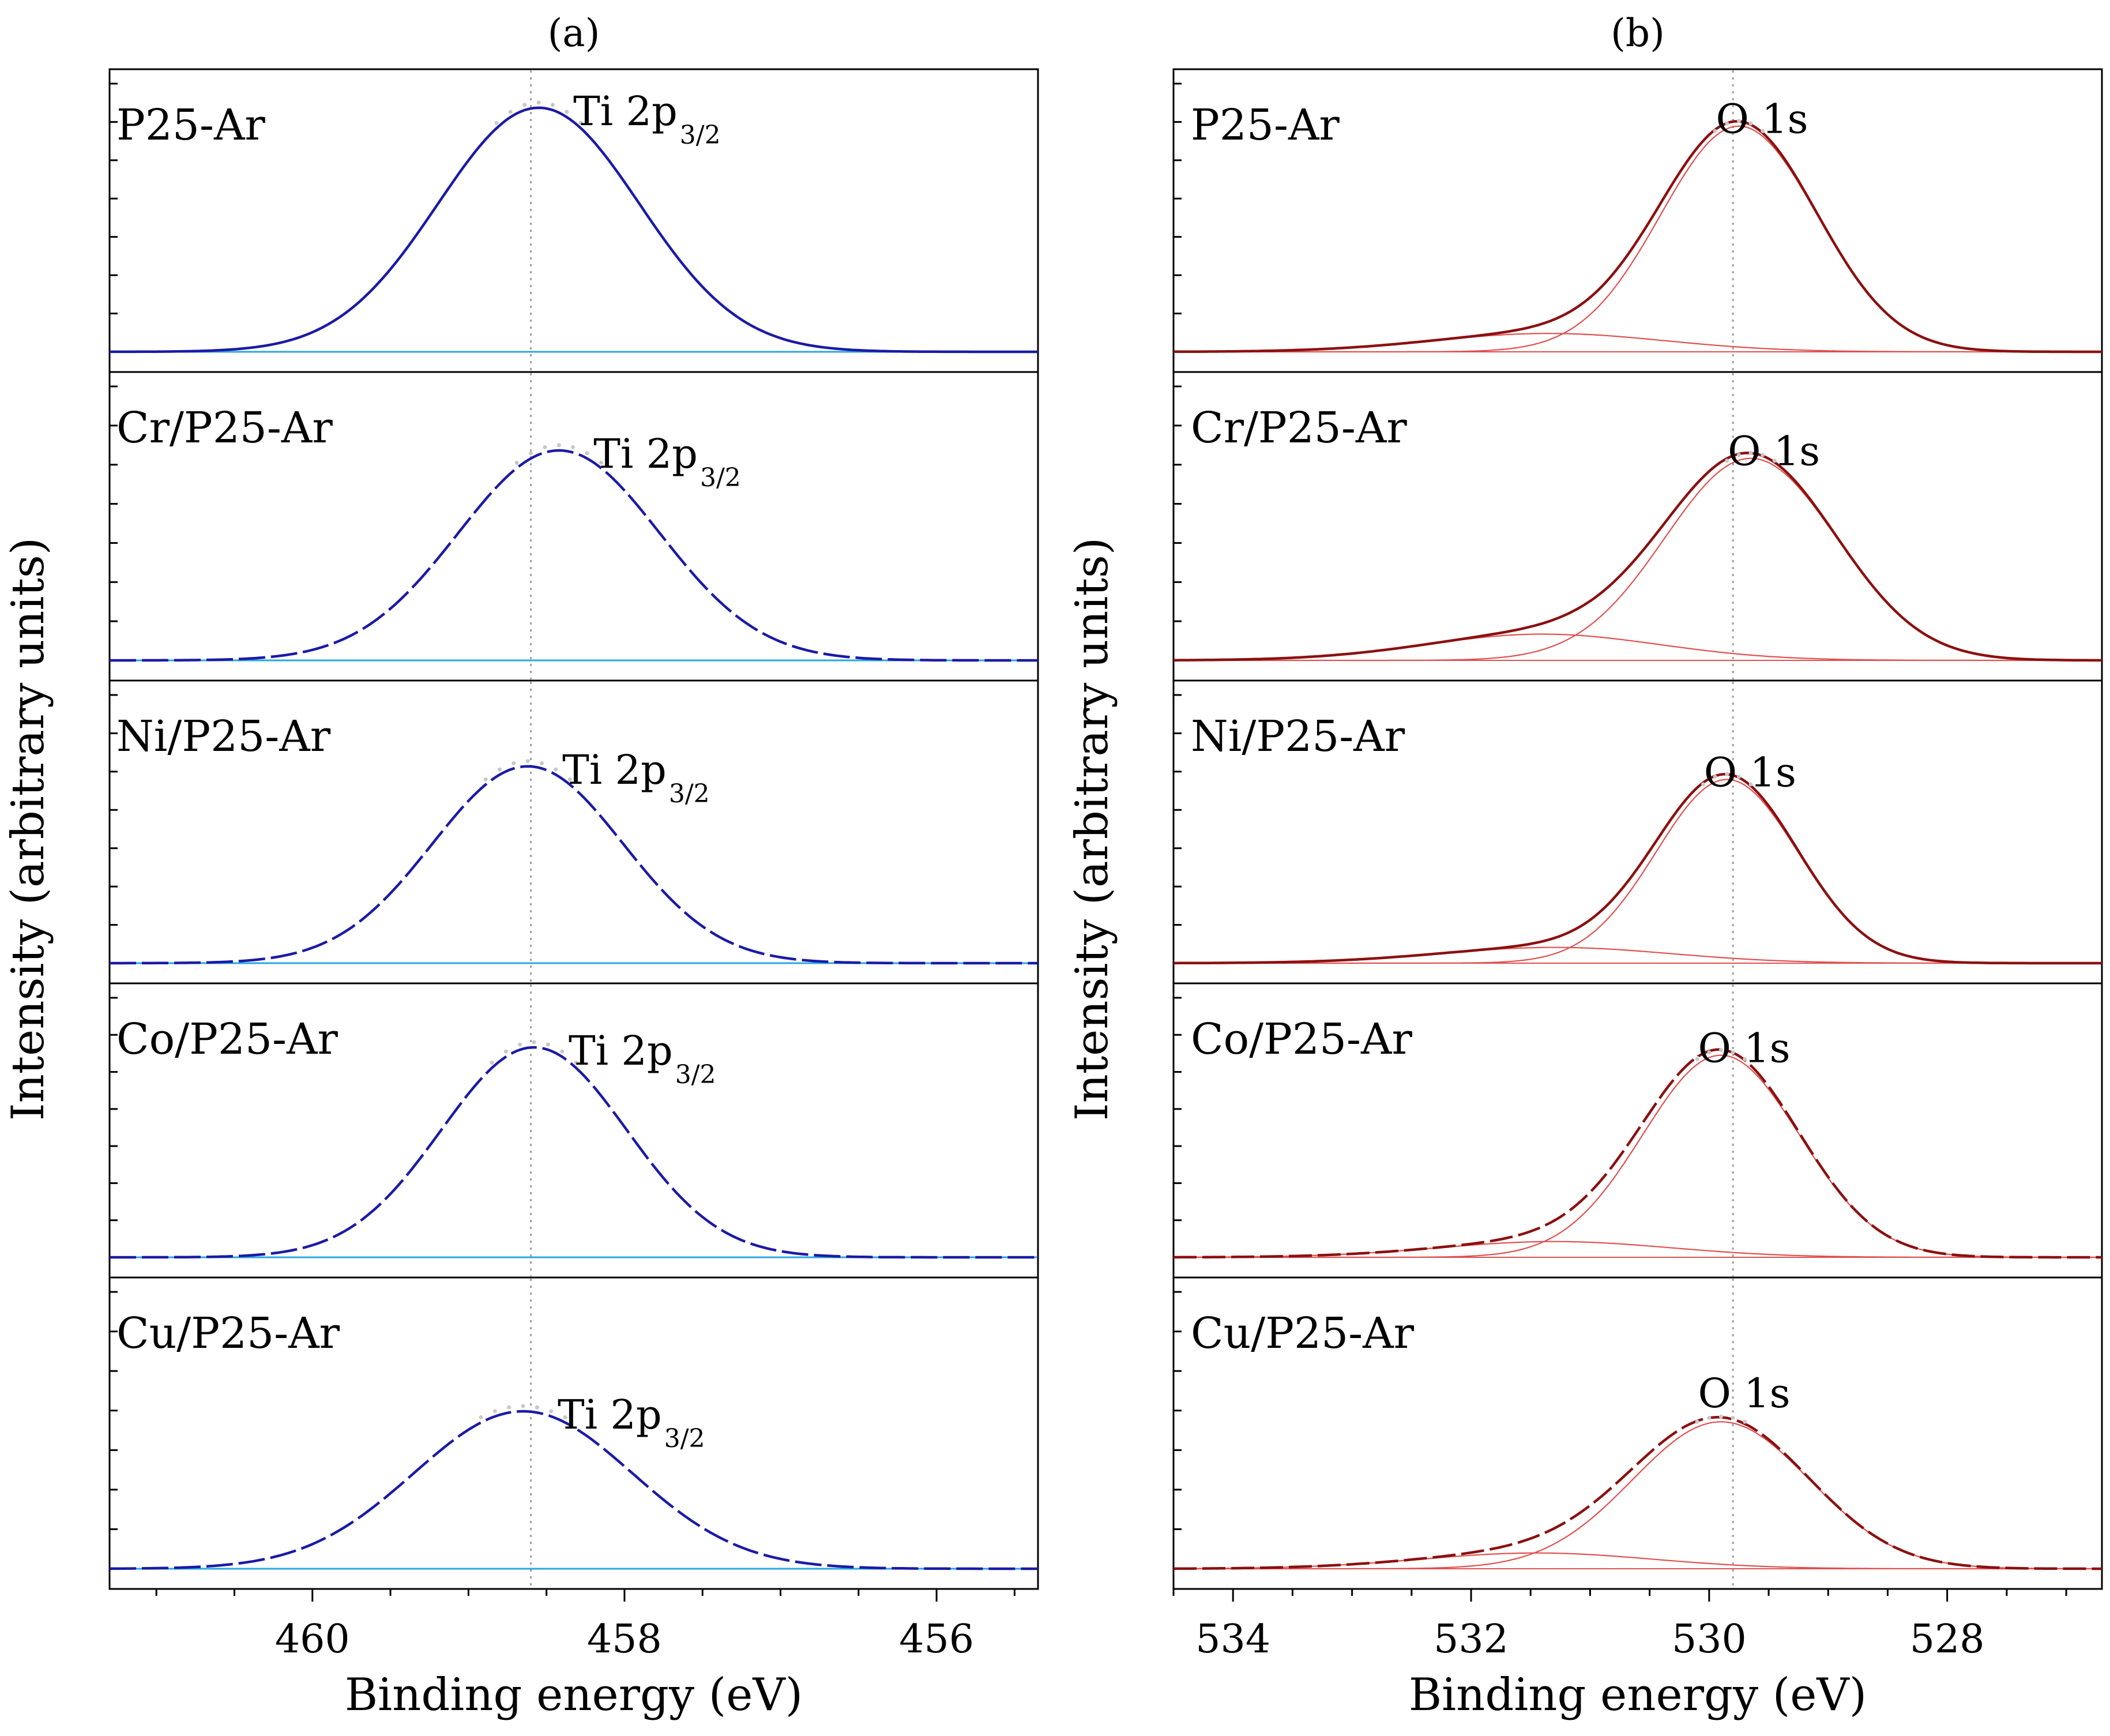  What do you see at coordinates (1265, 125) in the screenshot?
I see `sample-label: P25-Ar` at bounding box center [1265, 125].